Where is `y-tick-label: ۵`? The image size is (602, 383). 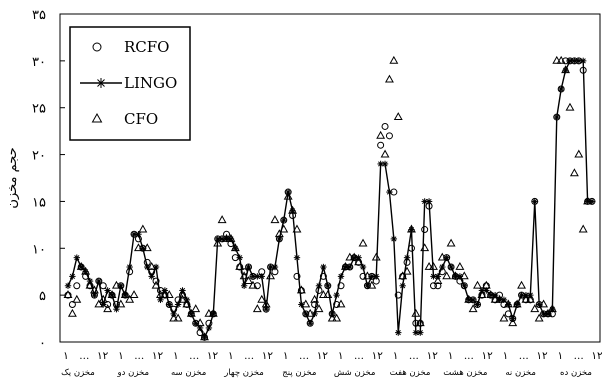
y-tick-label: ۵ is located at coordinates (42, 296).